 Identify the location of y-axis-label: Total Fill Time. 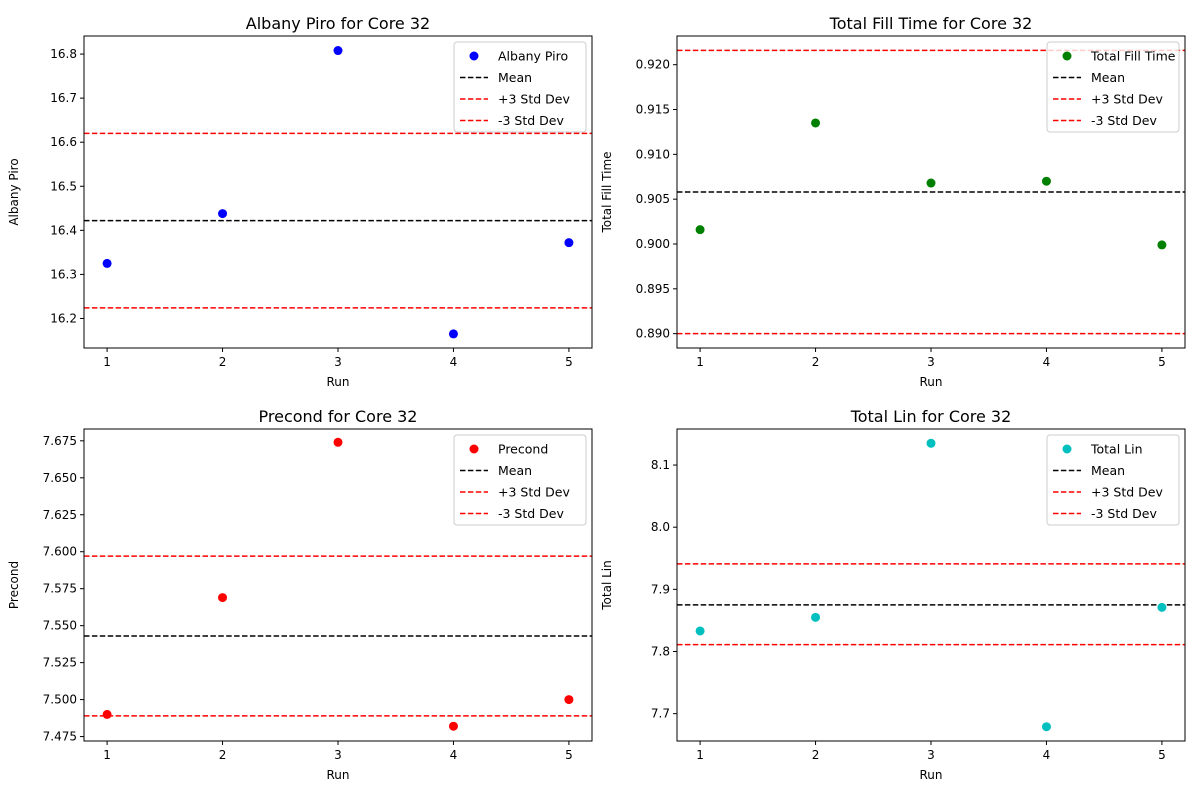
(607, 192).